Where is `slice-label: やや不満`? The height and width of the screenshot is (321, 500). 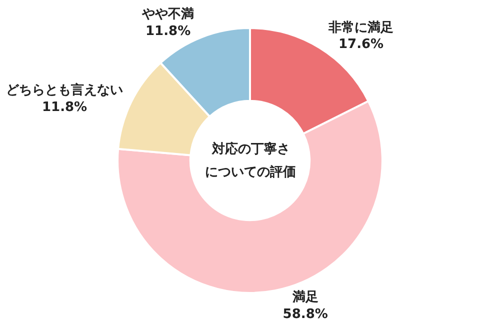
slice-label: やや不満 is located at coordinates (167, 14).